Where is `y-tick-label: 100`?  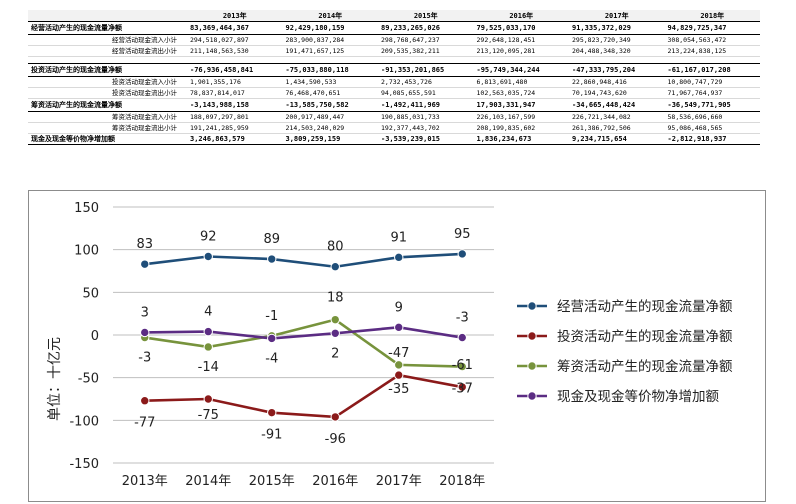
y-tick-label: 100 is located at coordinates (86, 251).